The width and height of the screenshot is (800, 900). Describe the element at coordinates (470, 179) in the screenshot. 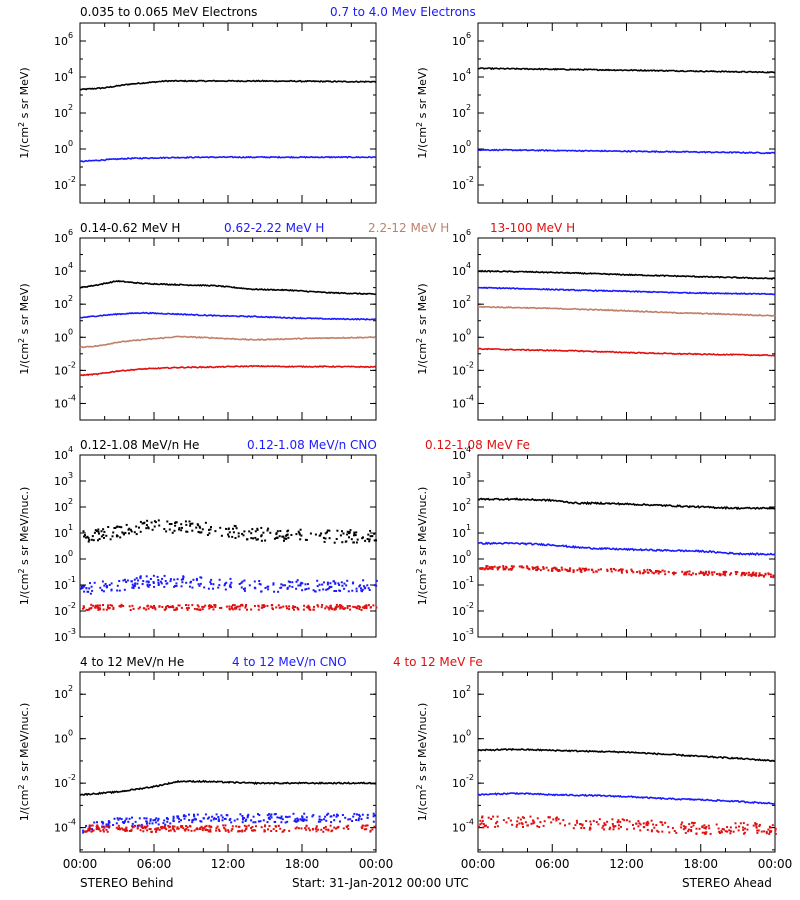

I see `y-tick-label-exponent: -2` at that location.